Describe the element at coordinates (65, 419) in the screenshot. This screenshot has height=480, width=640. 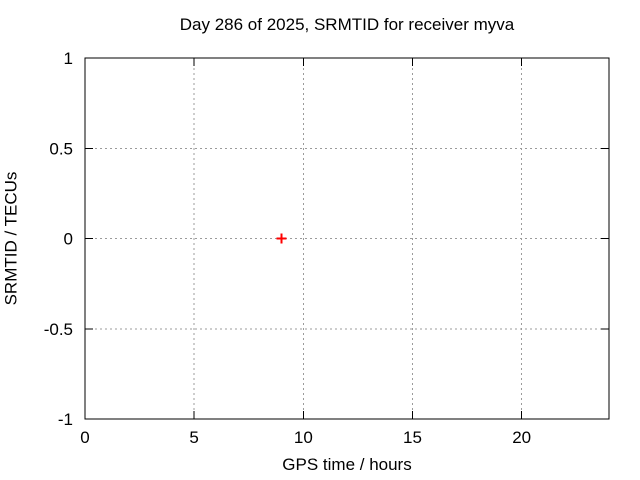
I see `y-tick-label: -1` at that location.